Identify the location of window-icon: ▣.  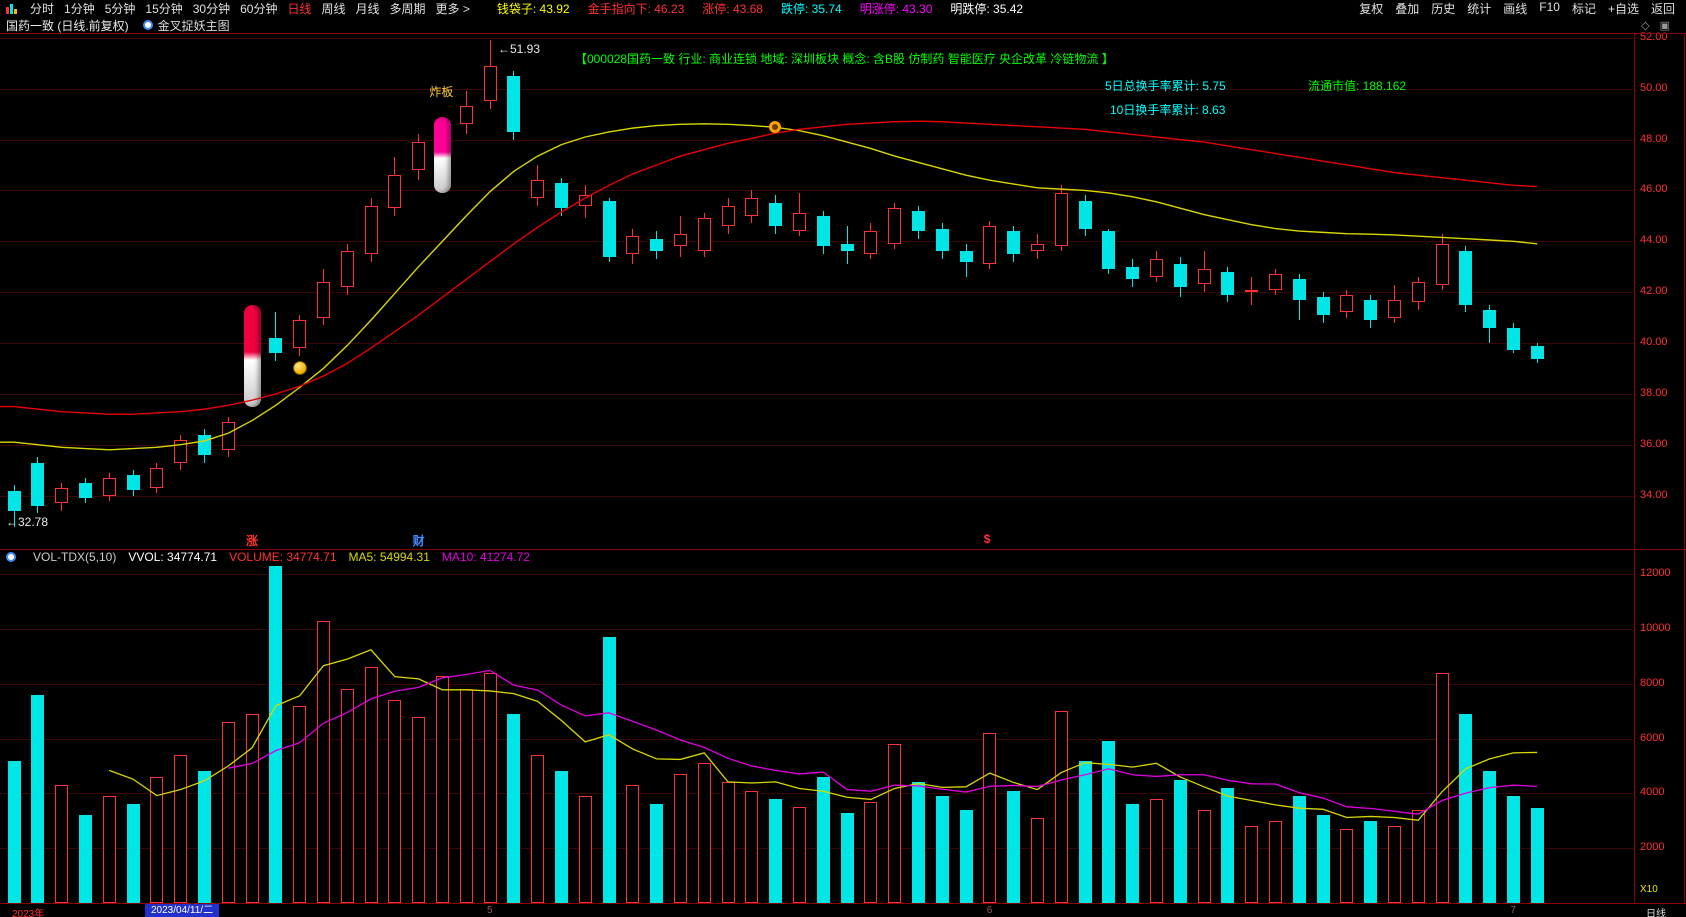
(1664, 25).